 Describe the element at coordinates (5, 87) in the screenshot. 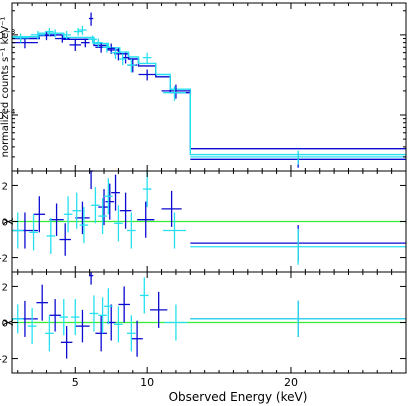

I see `y-axis-title: normalized counts s⁻¹ keV⁻¹` at that location.